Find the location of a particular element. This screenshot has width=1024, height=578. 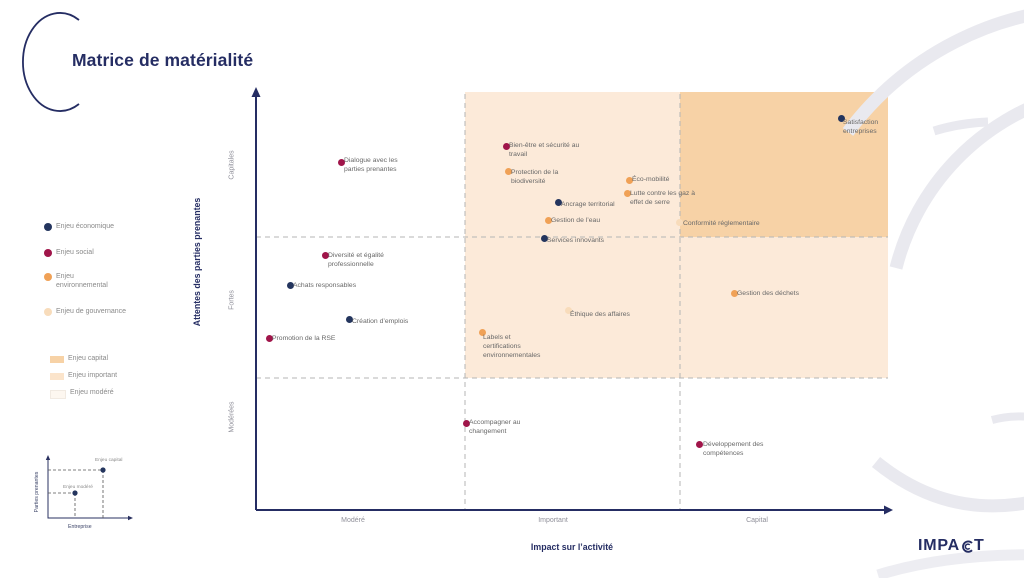

legend-label: Enjeu modéré is located at coordinates (92, 392).